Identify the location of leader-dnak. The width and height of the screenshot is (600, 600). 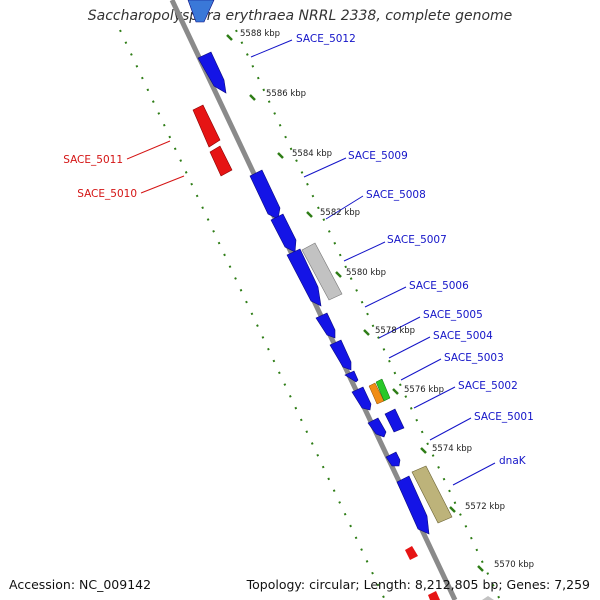
(474, 474).